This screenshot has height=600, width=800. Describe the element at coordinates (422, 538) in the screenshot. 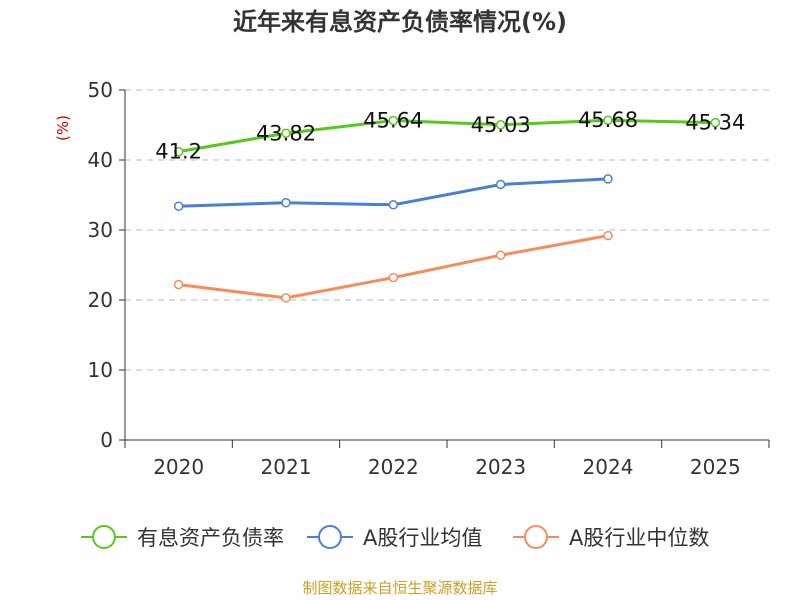

I see `legend-label-1: A股行业均值` at that location.